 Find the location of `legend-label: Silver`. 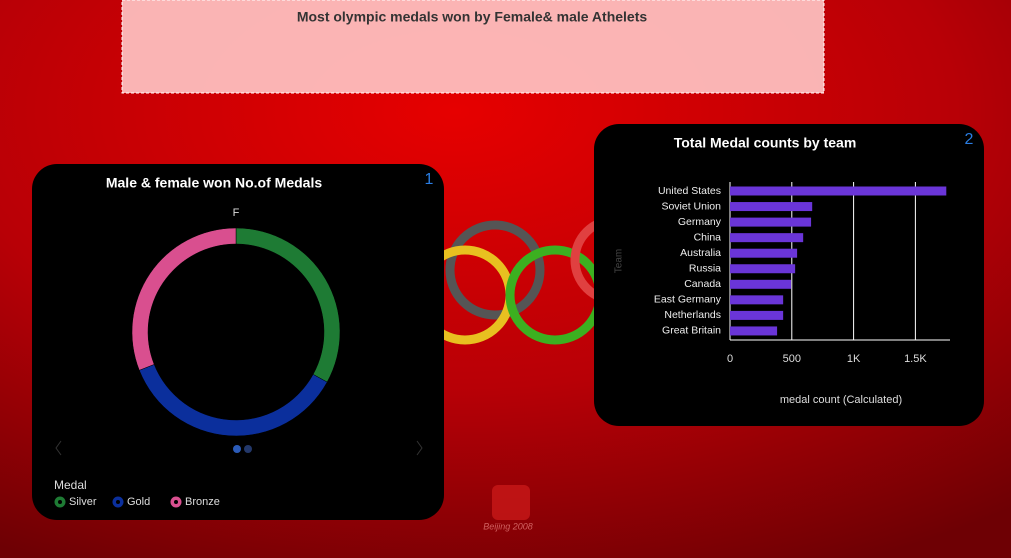

legend-label: Silver is located at coordinates (83, 502).